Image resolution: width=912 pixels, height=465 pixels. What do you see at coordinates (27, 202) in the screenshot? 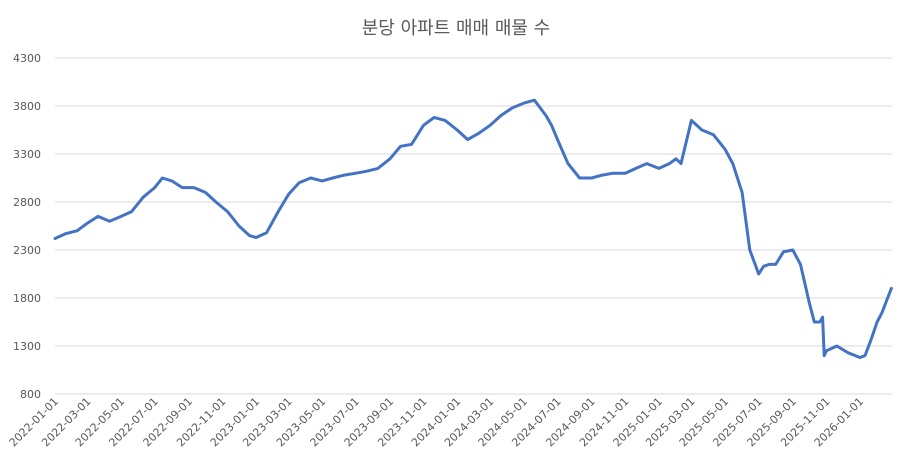
I see `y-tick-label: 2800` at bounding box center [27, 202].